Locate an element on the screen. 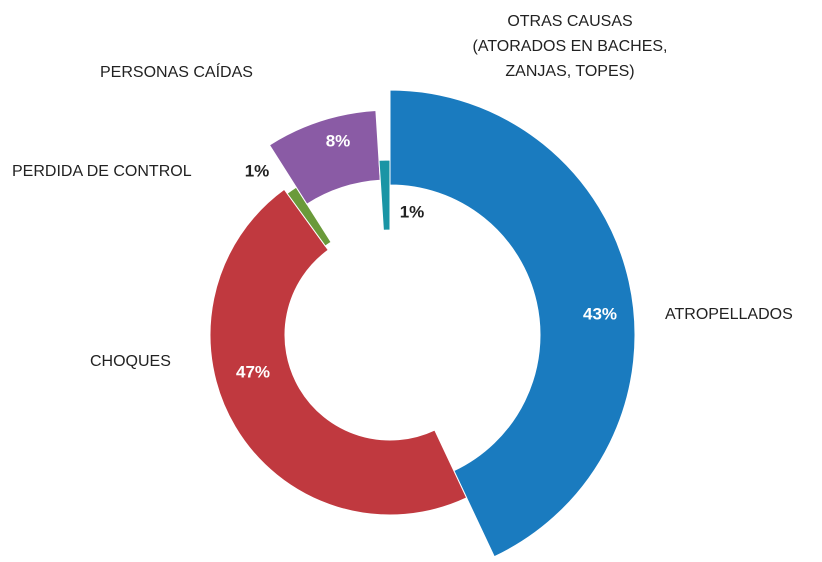 The width and height of the screenshot is (822, 562). value-label: 8% is located at coordinates (338, 140).